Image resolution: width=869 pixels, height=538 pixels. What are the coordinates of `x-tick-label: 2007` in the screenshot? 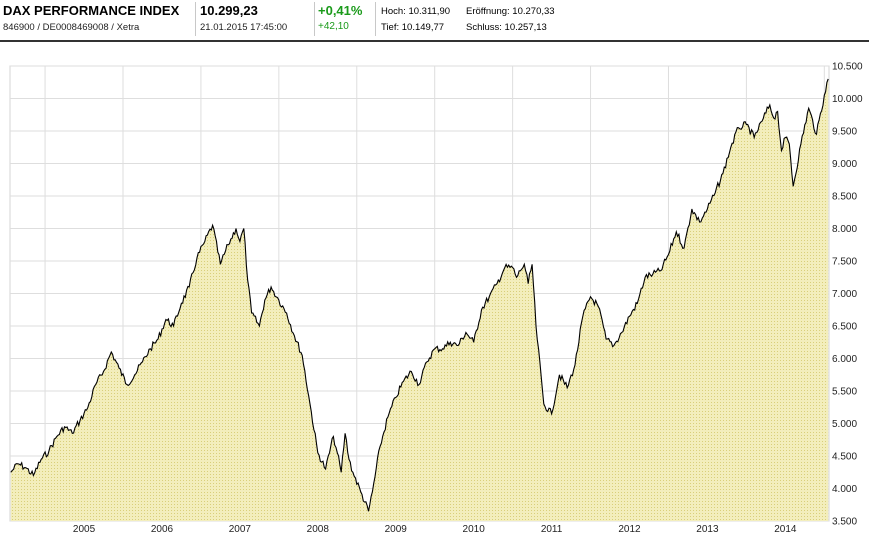 It's located at (240, 529).